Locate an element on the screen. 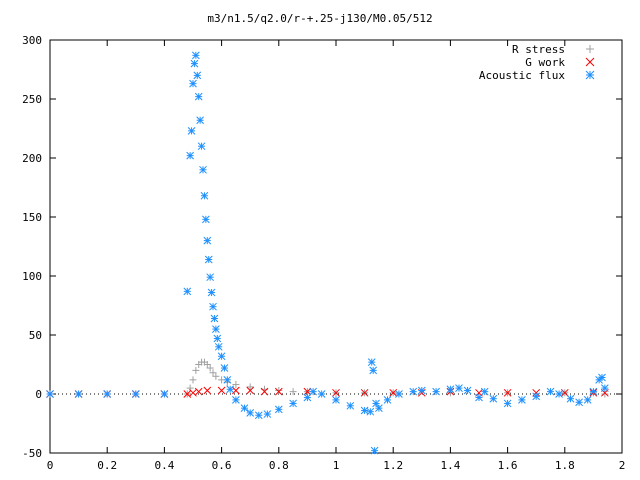  x-tick-label: 1.4 is located at coordinates (450, 465).